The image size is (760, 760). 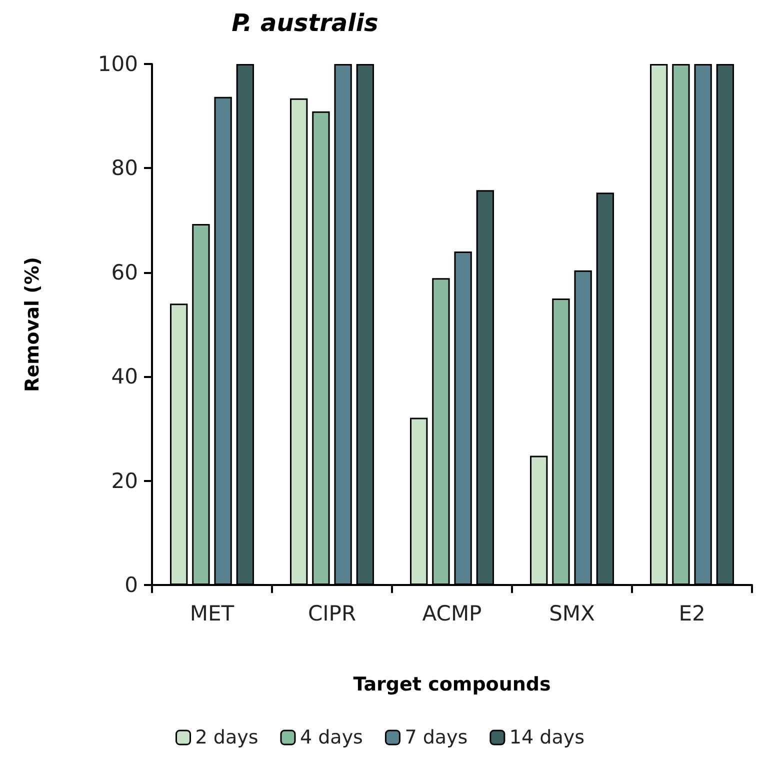 What do you see at coordinates (226, 737) in the screenshot?
I see `legend-label: 2 days` at bounding box center [226, 737].